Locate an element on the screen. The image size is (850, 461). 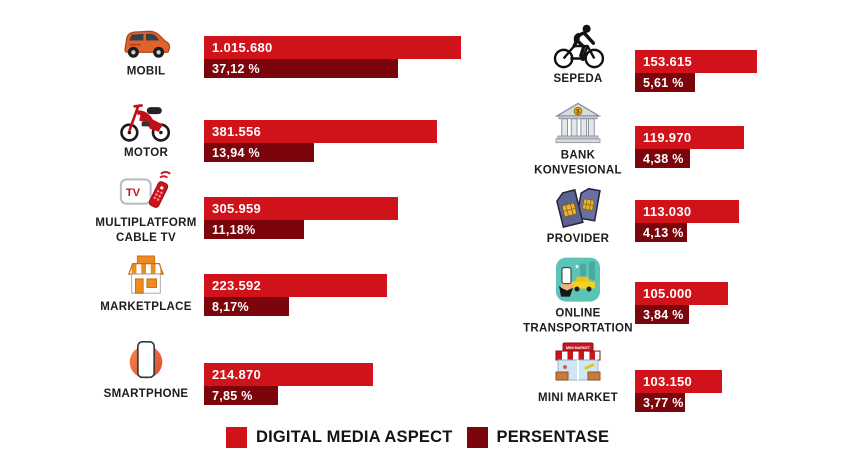
value-bar: 119.970 is located at coordinates (689, 137).